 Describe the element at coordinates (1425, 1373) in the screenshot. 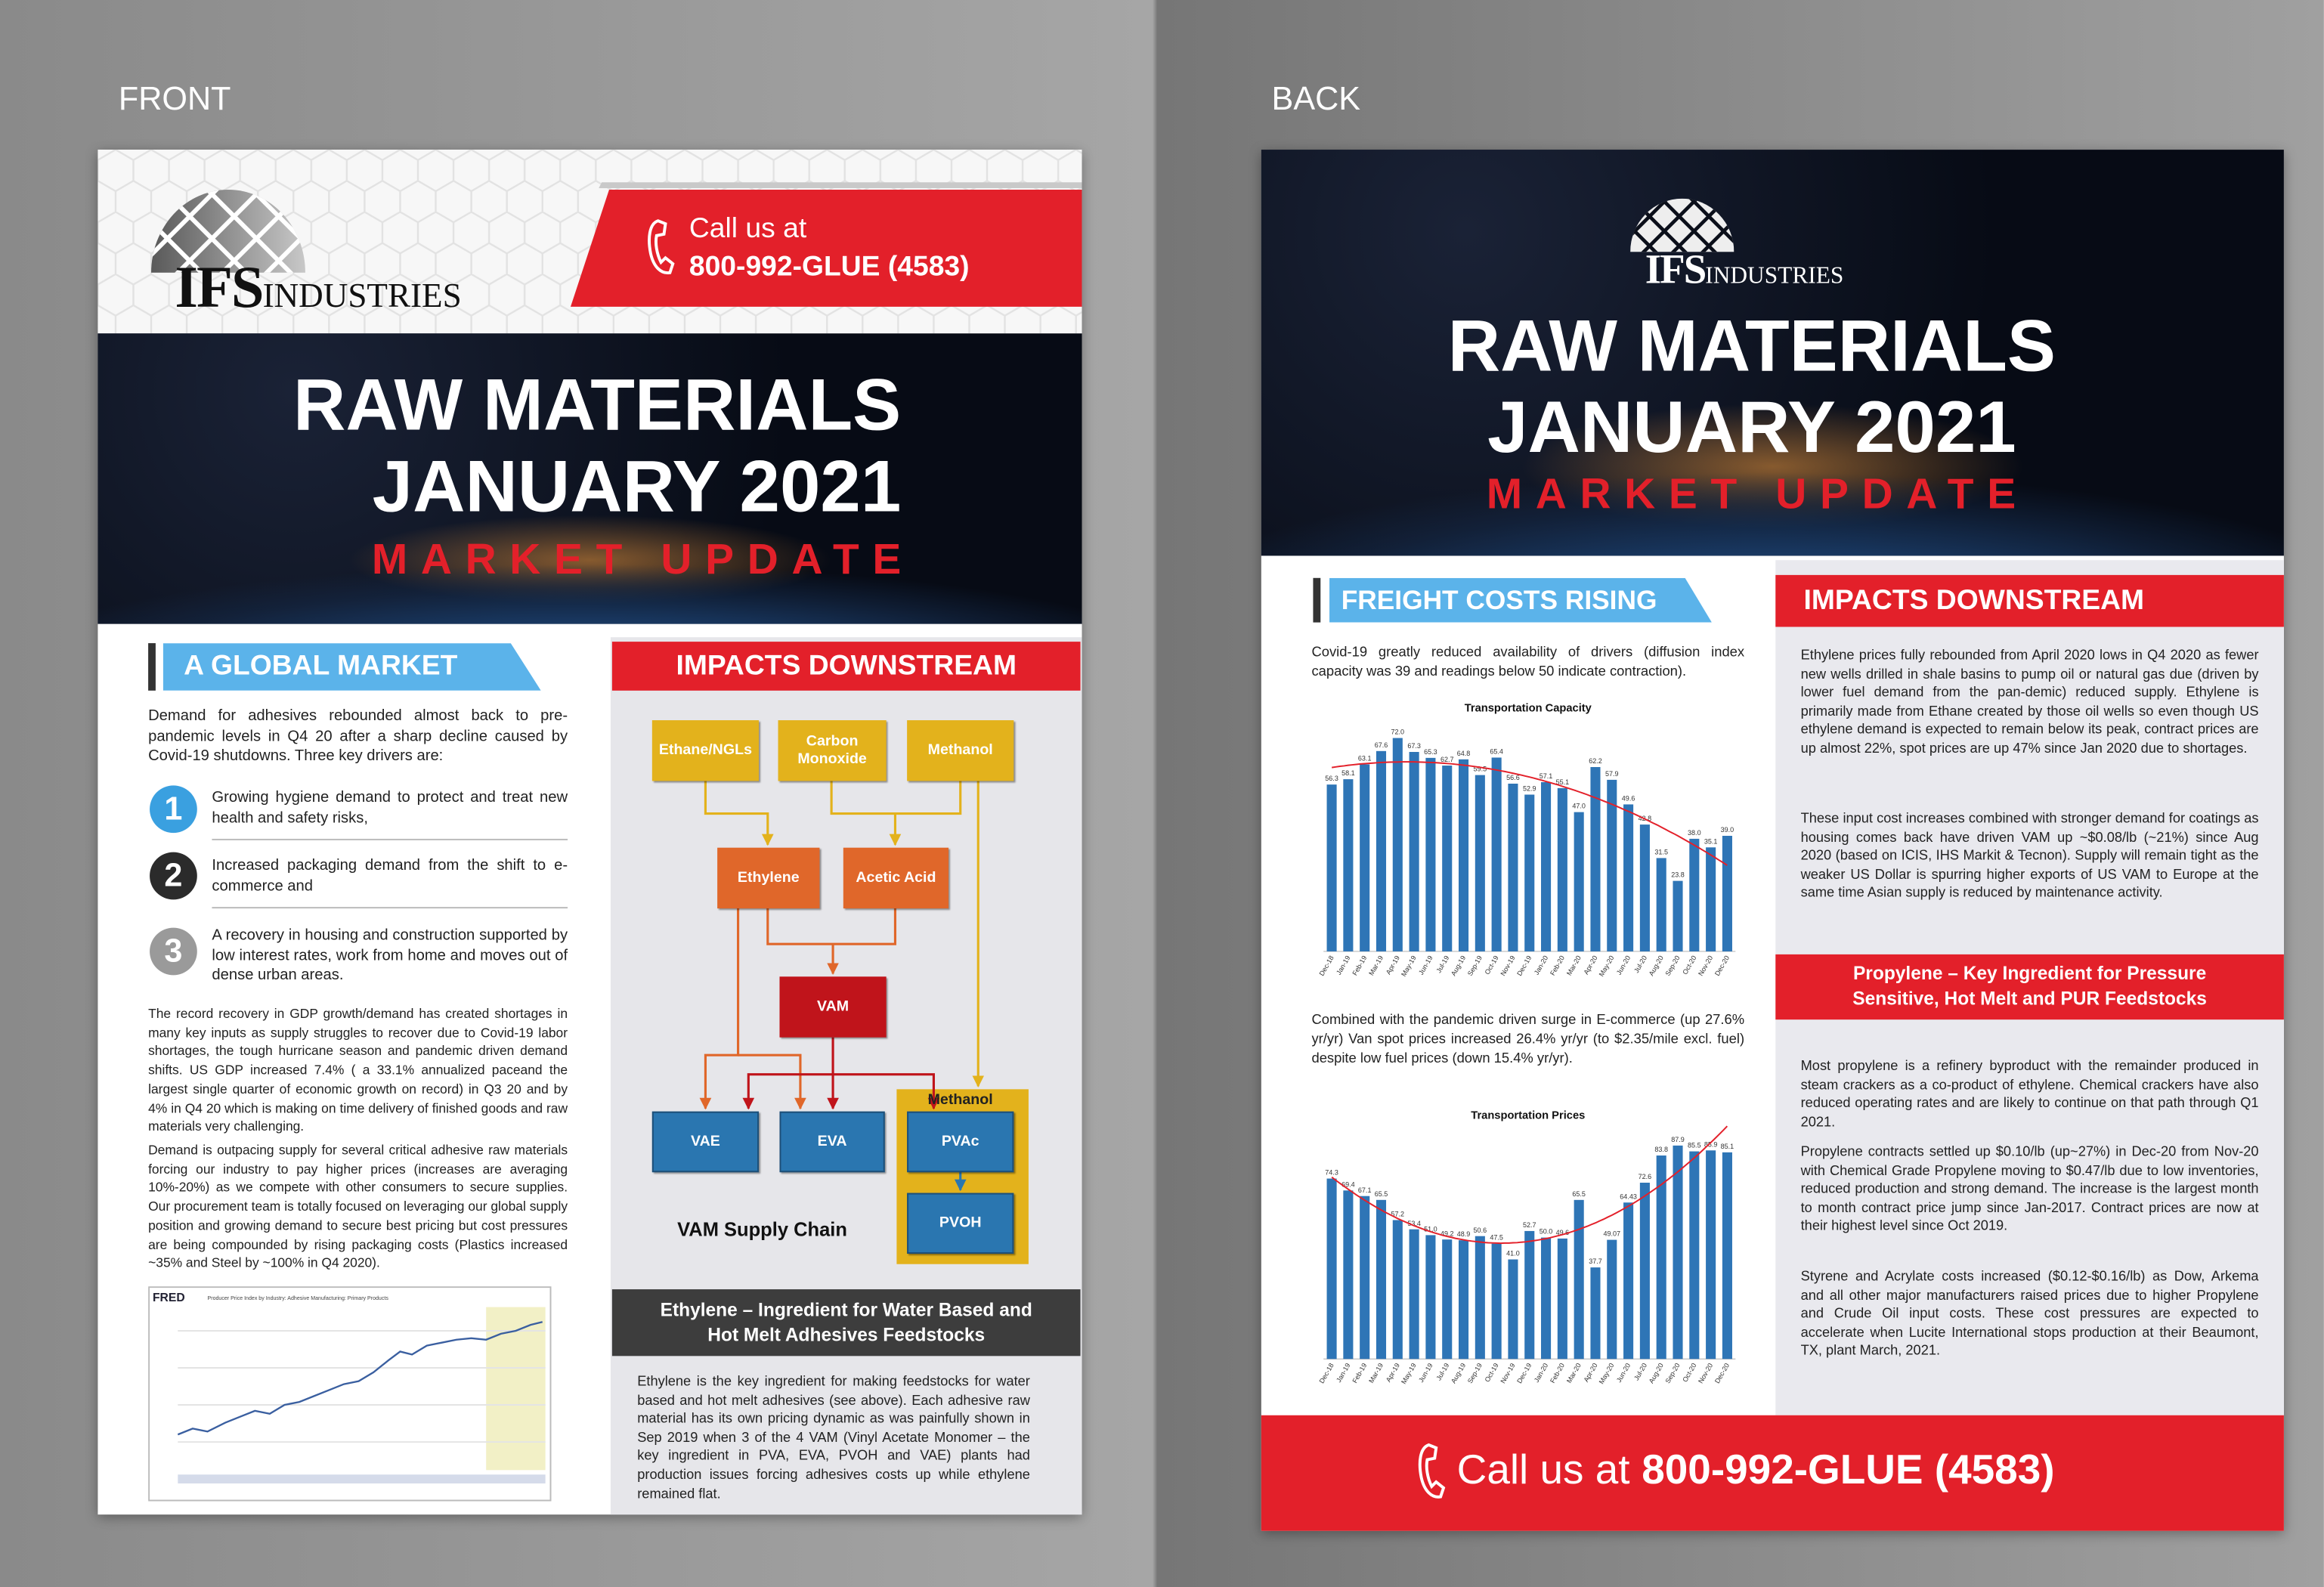

I see `x-tick-label: Jun-19` at that location.